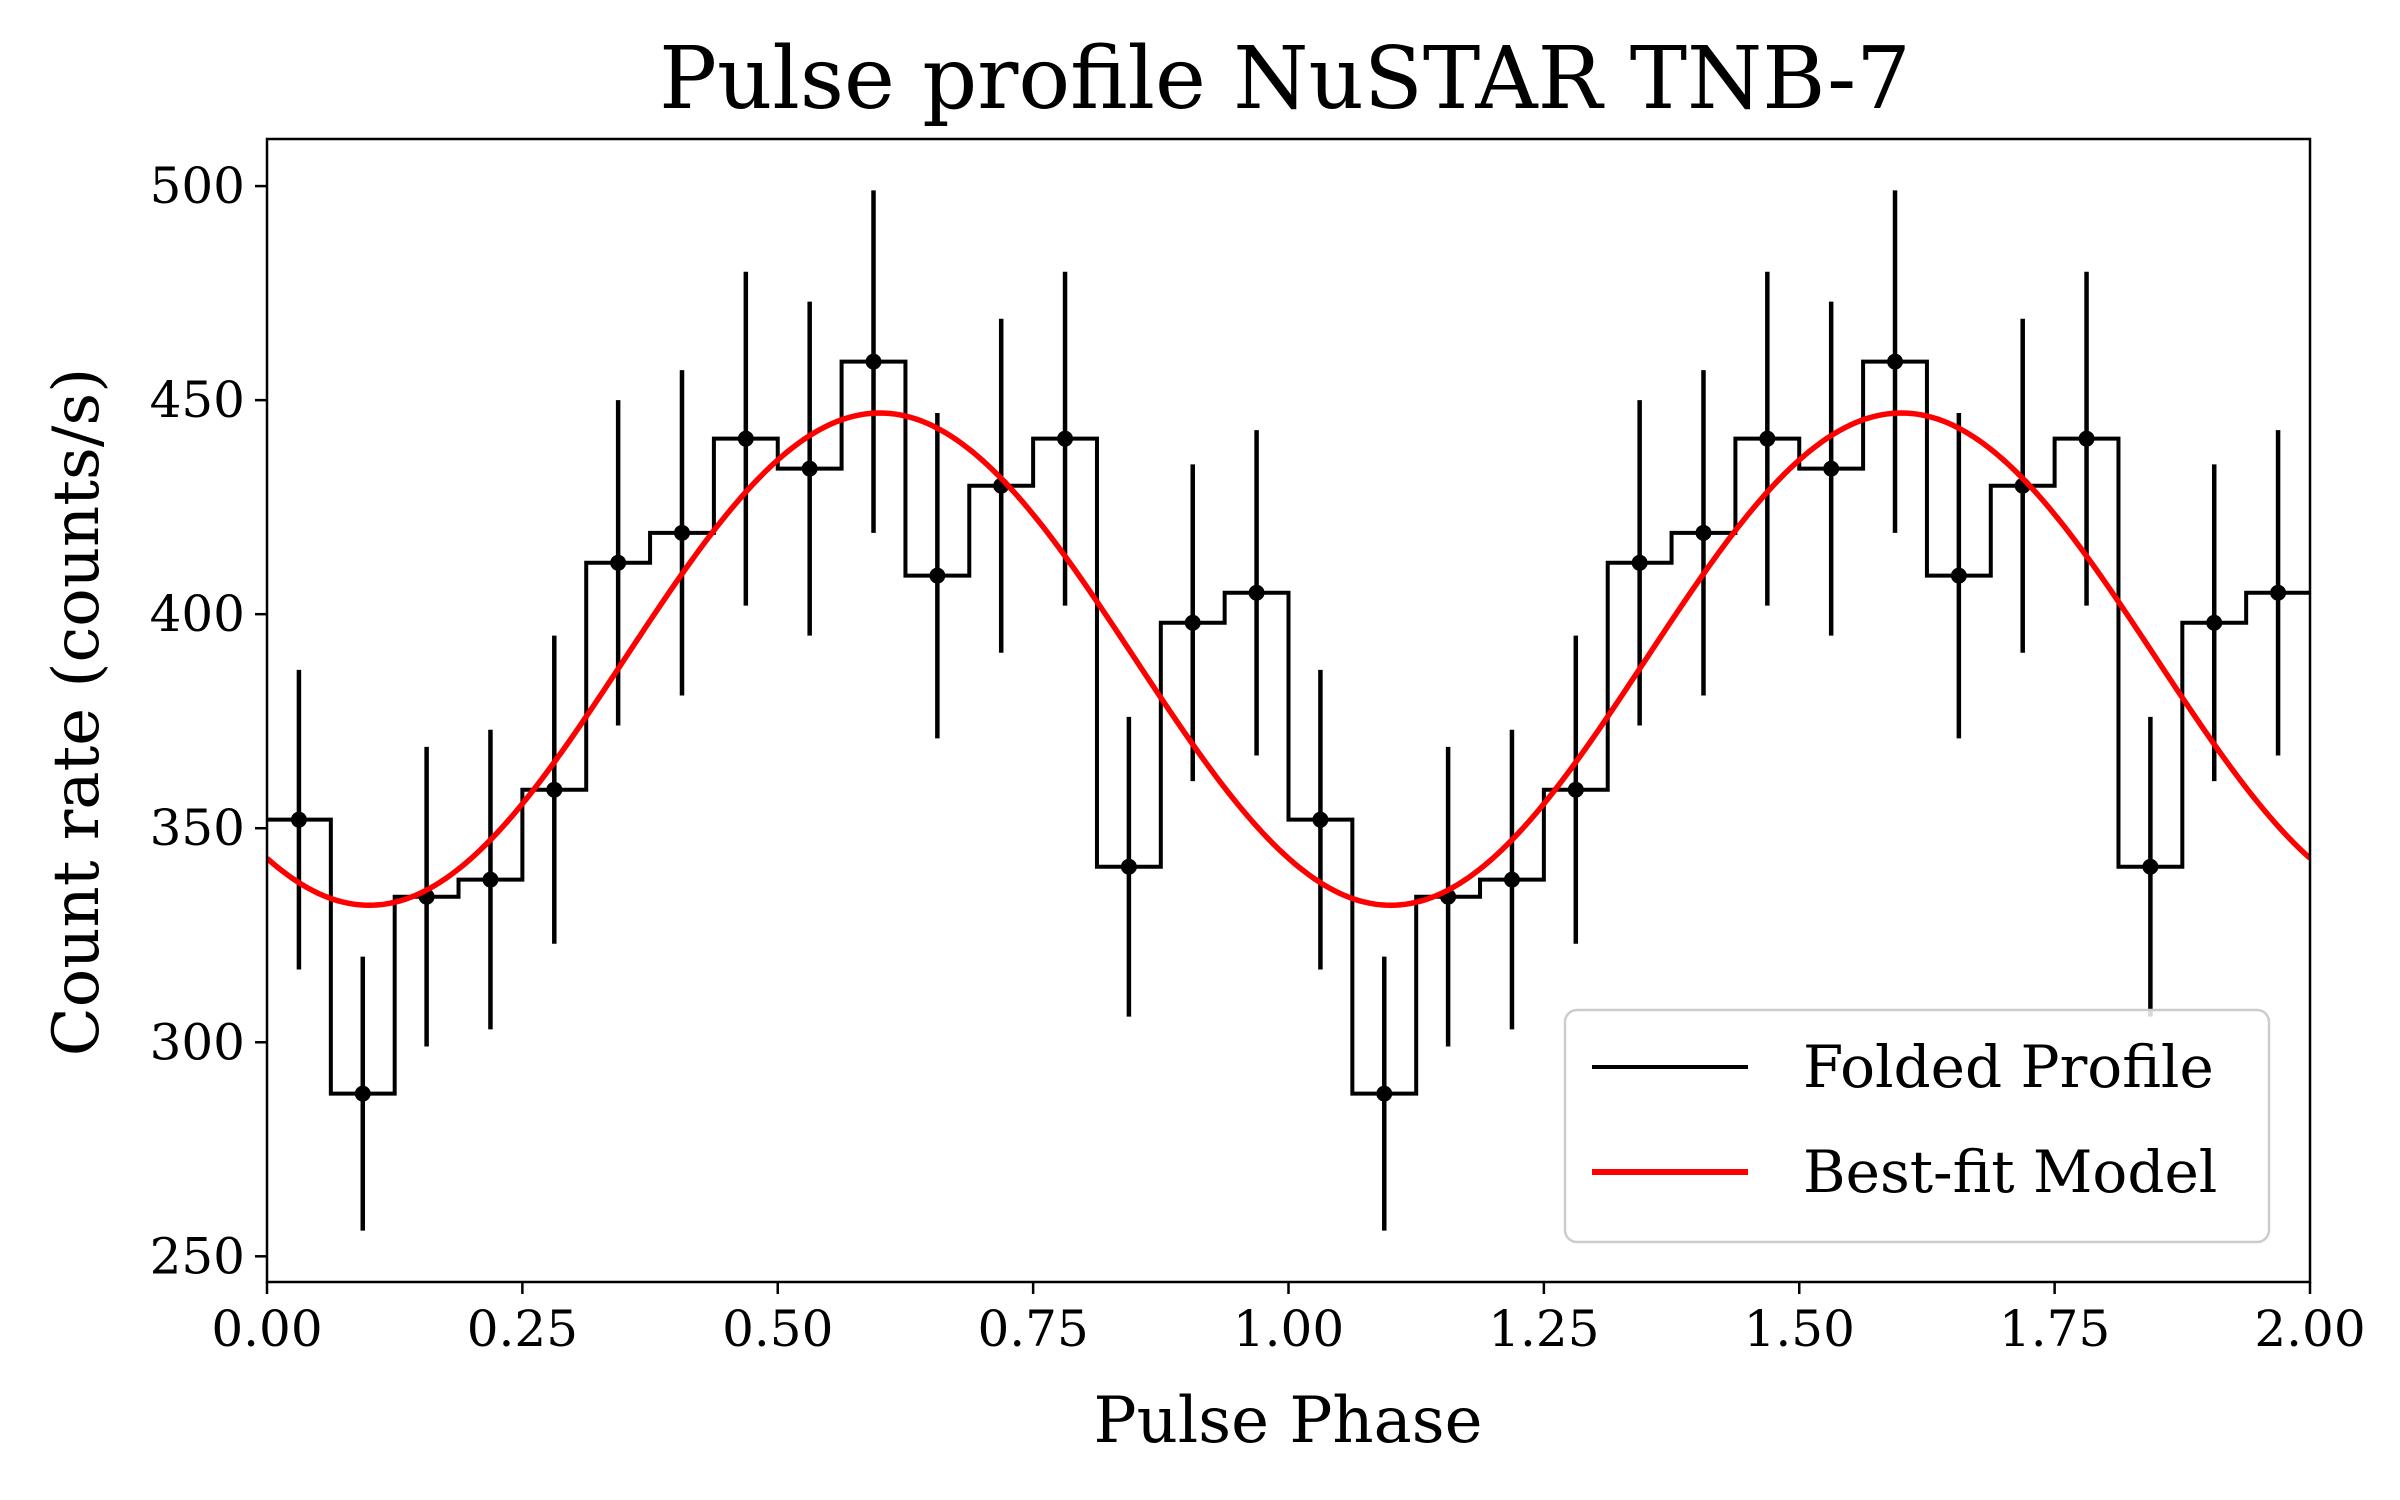  I want to click on x-axis: 0.00 0.25 0.50 0.75 1.00 1.25 1.50 1.75 2.00, so click(1288, 1320).